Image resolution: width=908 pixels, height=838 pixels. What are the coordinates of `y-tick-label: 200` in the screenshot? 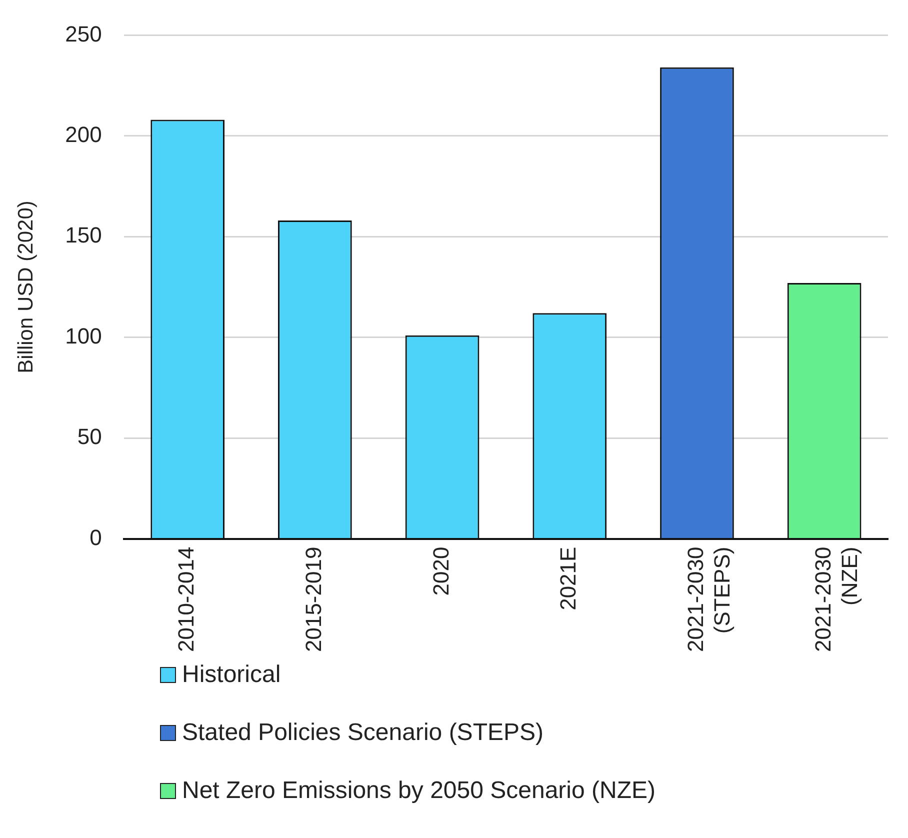 It's located at (83, 134).